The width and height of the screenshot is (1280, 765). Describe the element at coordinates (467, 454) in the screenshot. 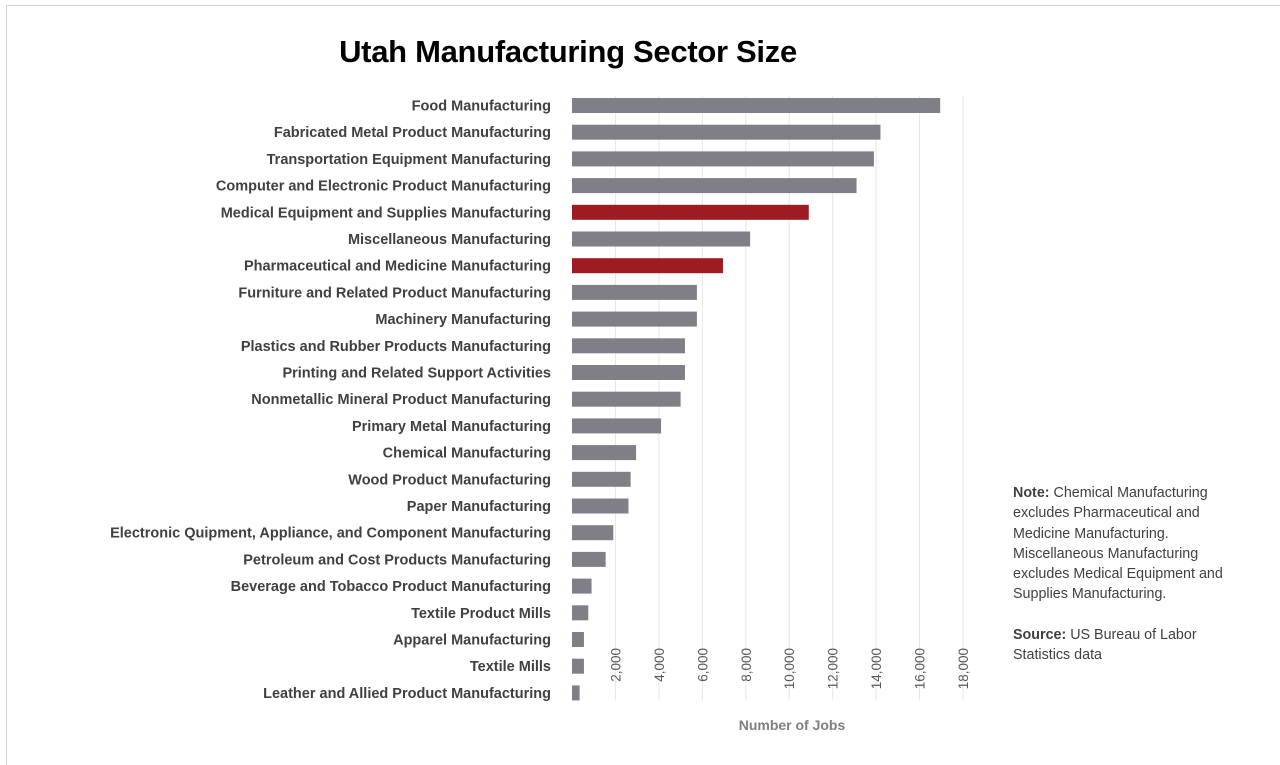

I see `category-label: Chemical Manufacturing` at that location.